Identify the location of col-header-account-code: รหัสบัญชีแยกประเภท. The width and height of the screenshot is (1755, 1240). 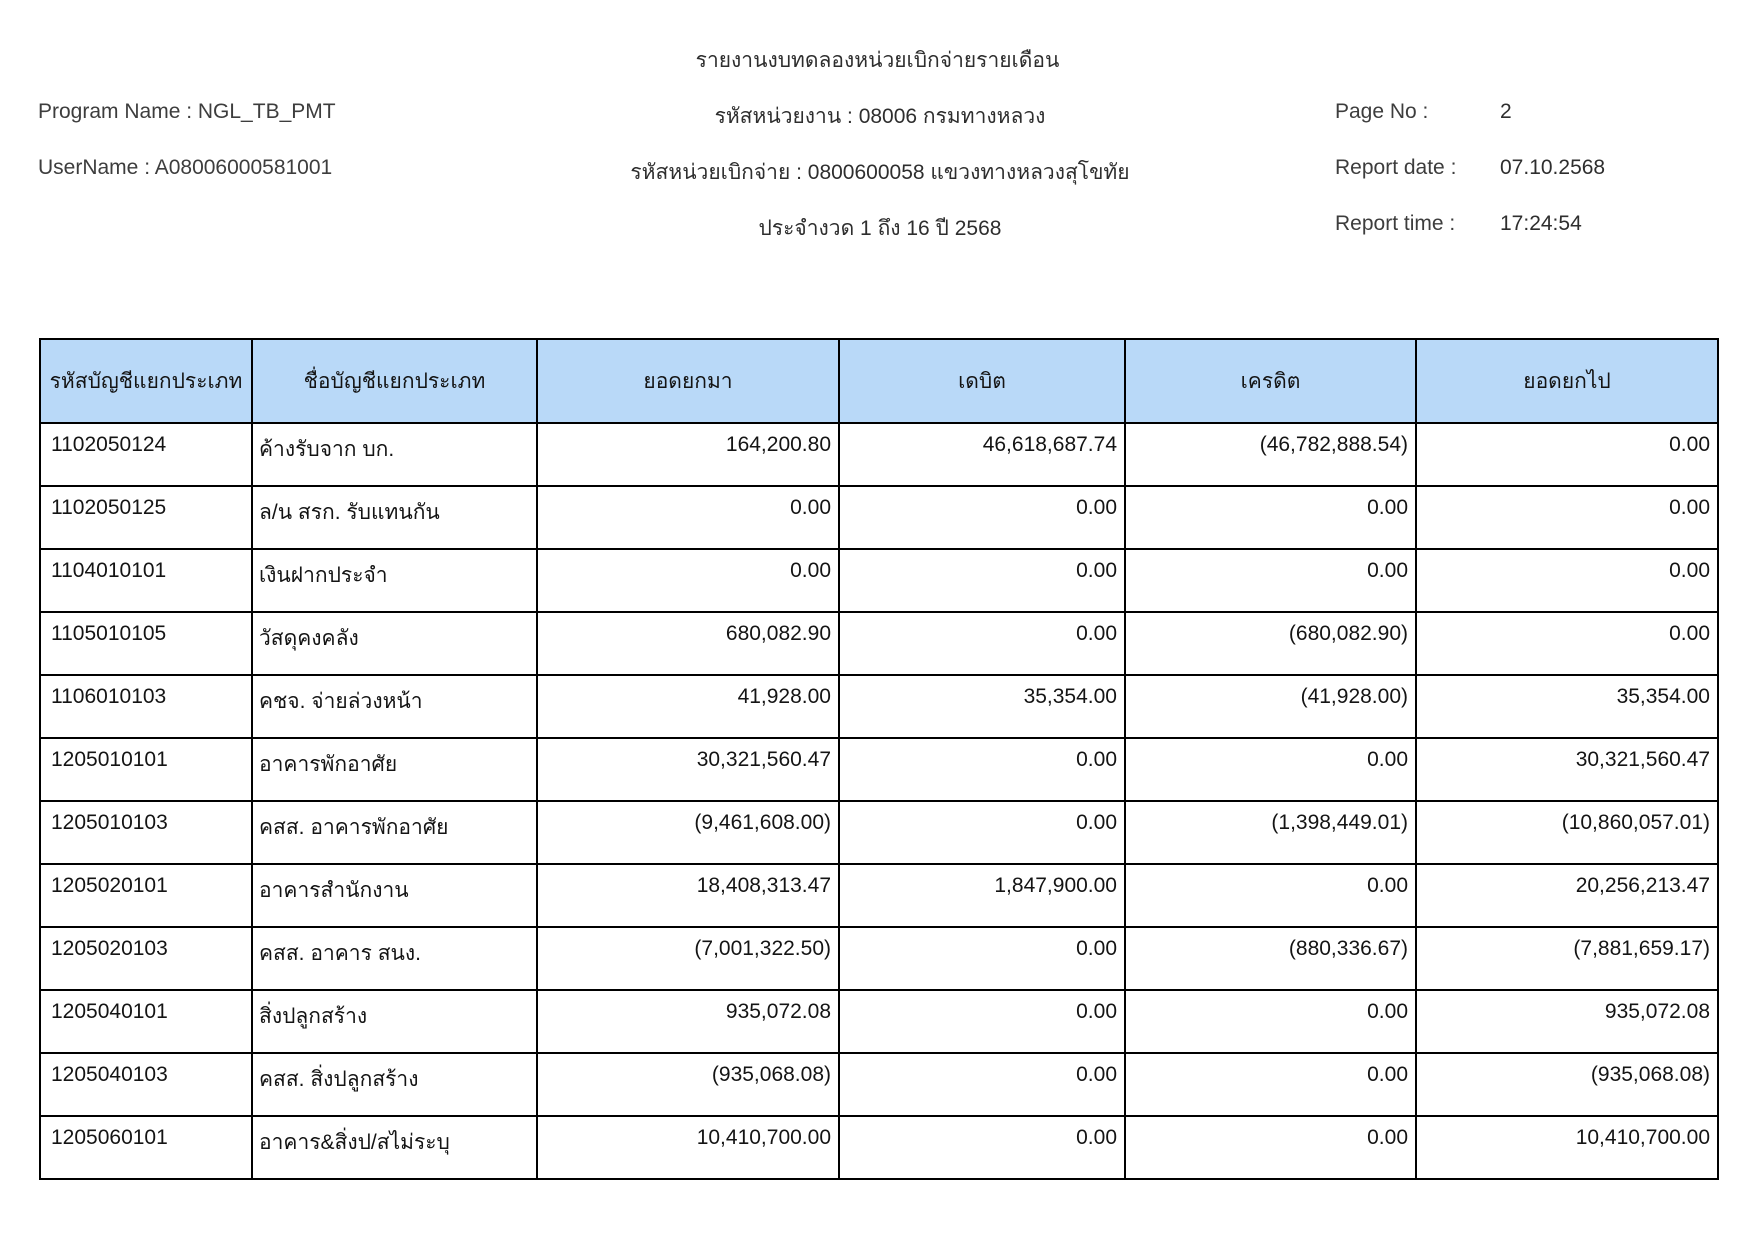
(146, 381).